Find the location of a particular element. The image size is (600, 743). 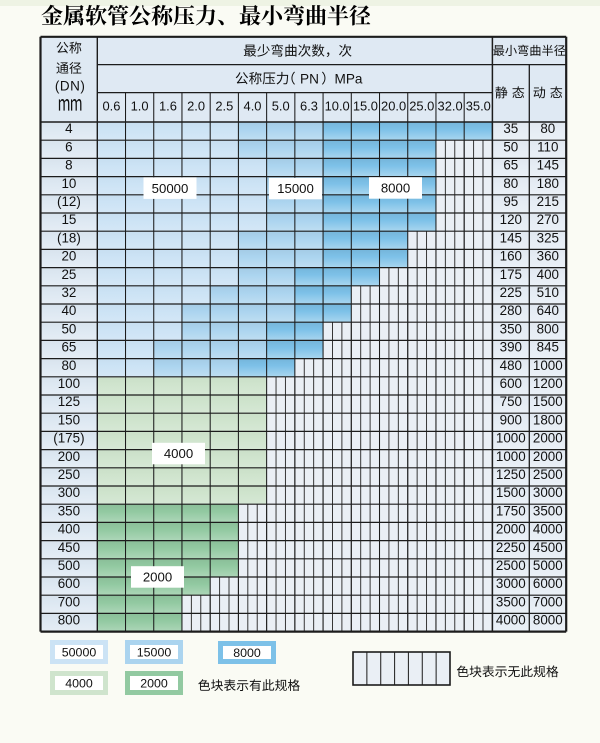

svg-text: 6.3 is located at coordinates (309, 105).